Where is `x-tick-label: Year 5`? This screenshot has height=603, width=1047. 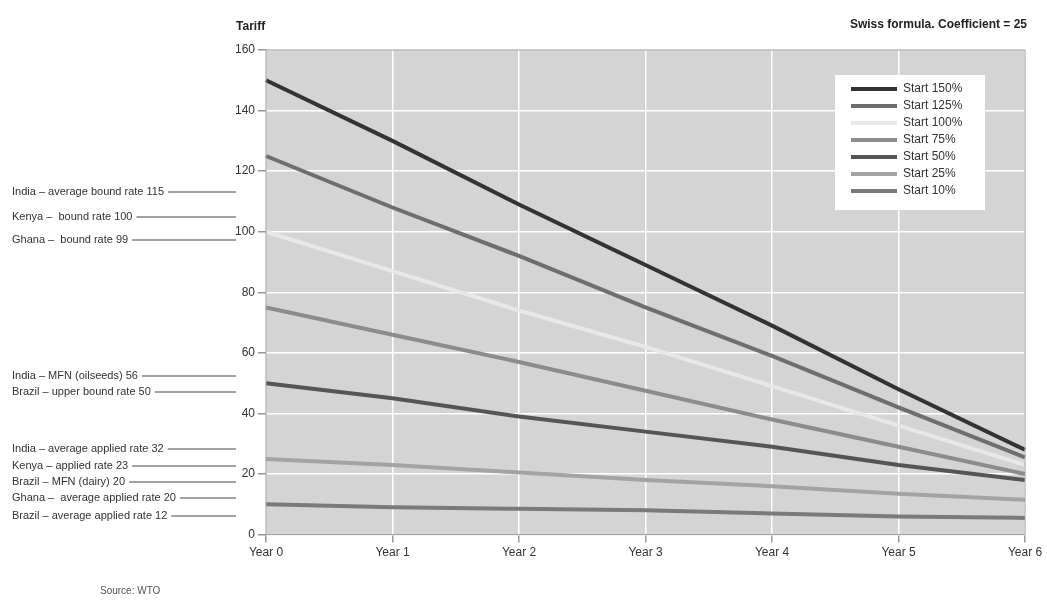 x-tick-label: Year 5 is located at coordinates (898, 552).